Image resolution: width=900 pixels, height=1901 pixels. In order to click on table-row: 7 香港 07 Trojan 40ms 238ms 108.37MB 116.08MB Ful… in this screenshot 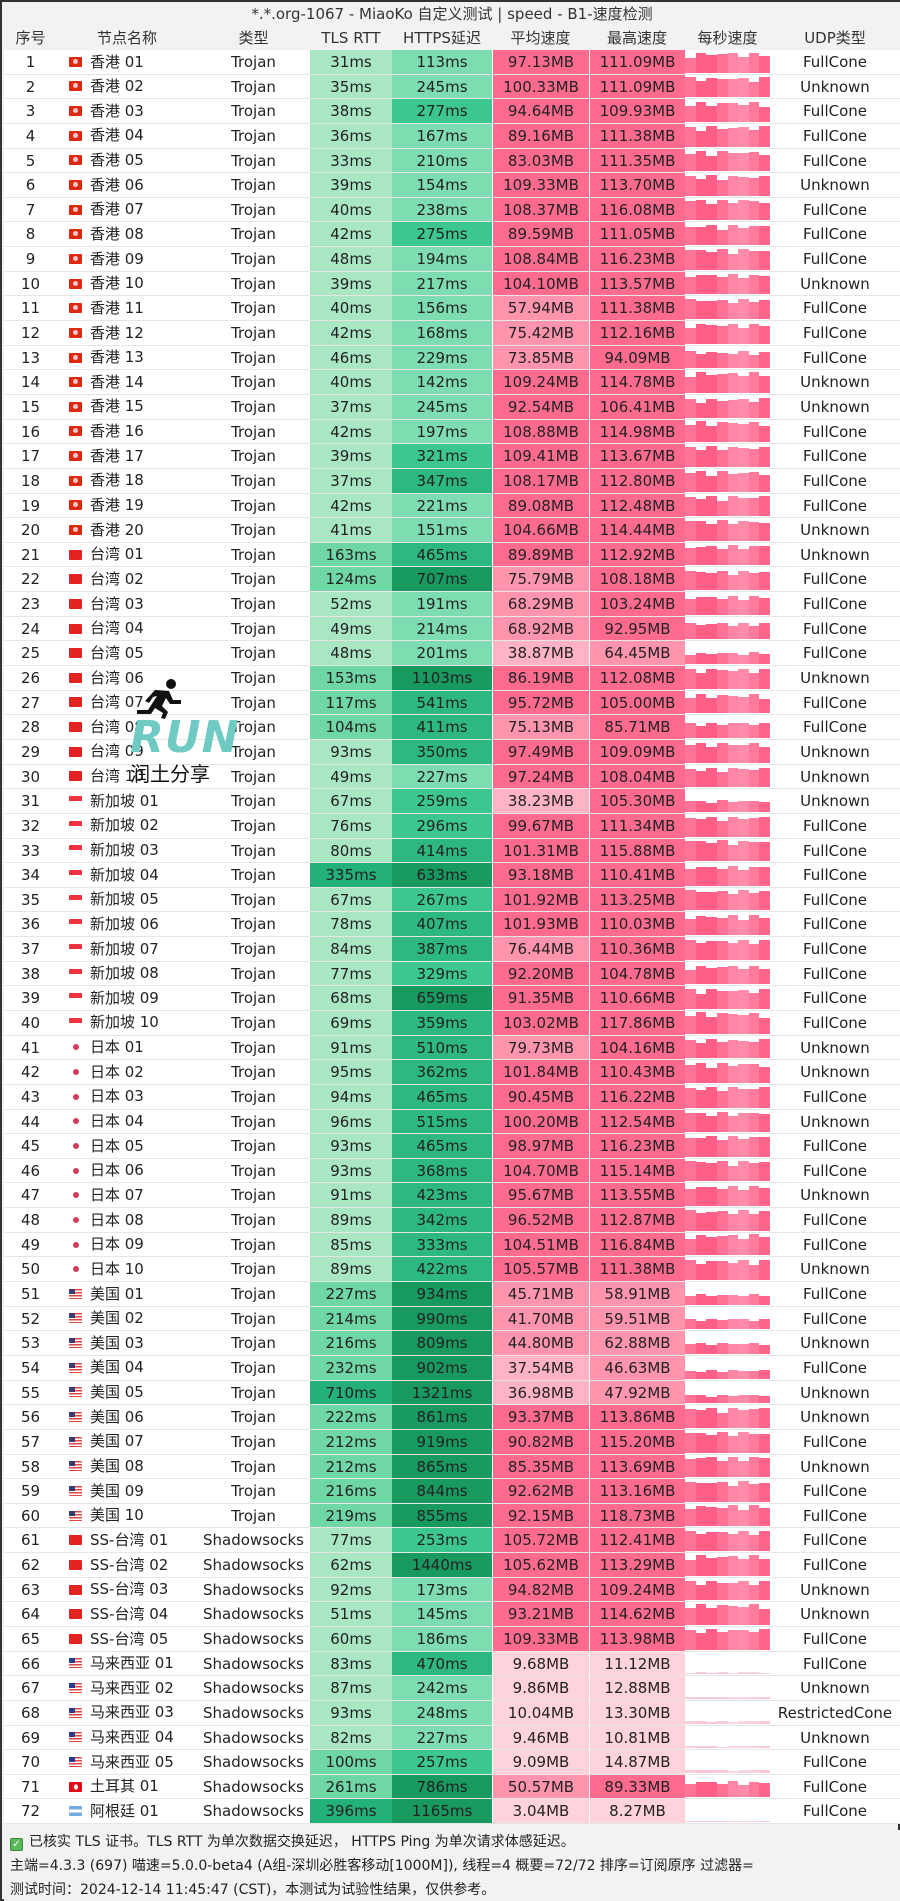, I will do `click(452, 210)`.